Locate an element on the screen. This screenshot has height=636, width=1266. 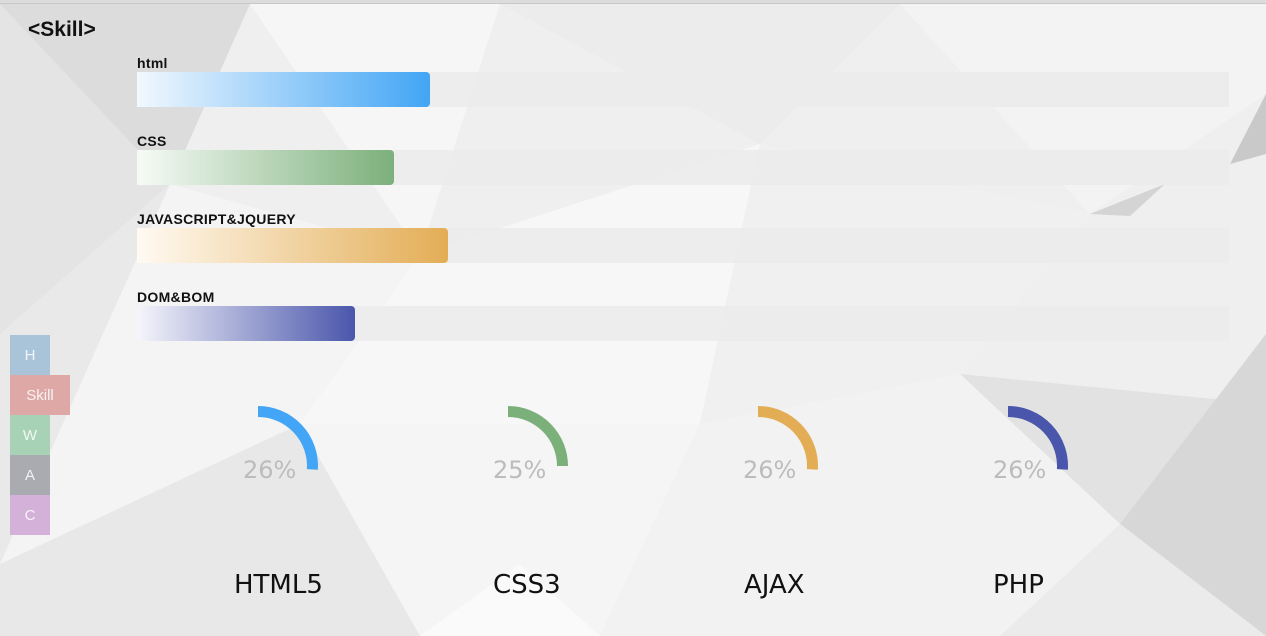
skill-label: CSS is located at coordinates (152, 141).